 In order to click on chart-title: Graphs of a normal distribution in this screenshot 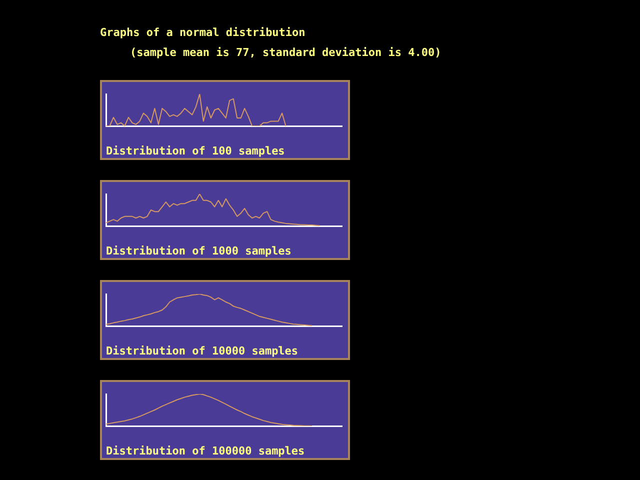, I will do `click(203, 32)`.